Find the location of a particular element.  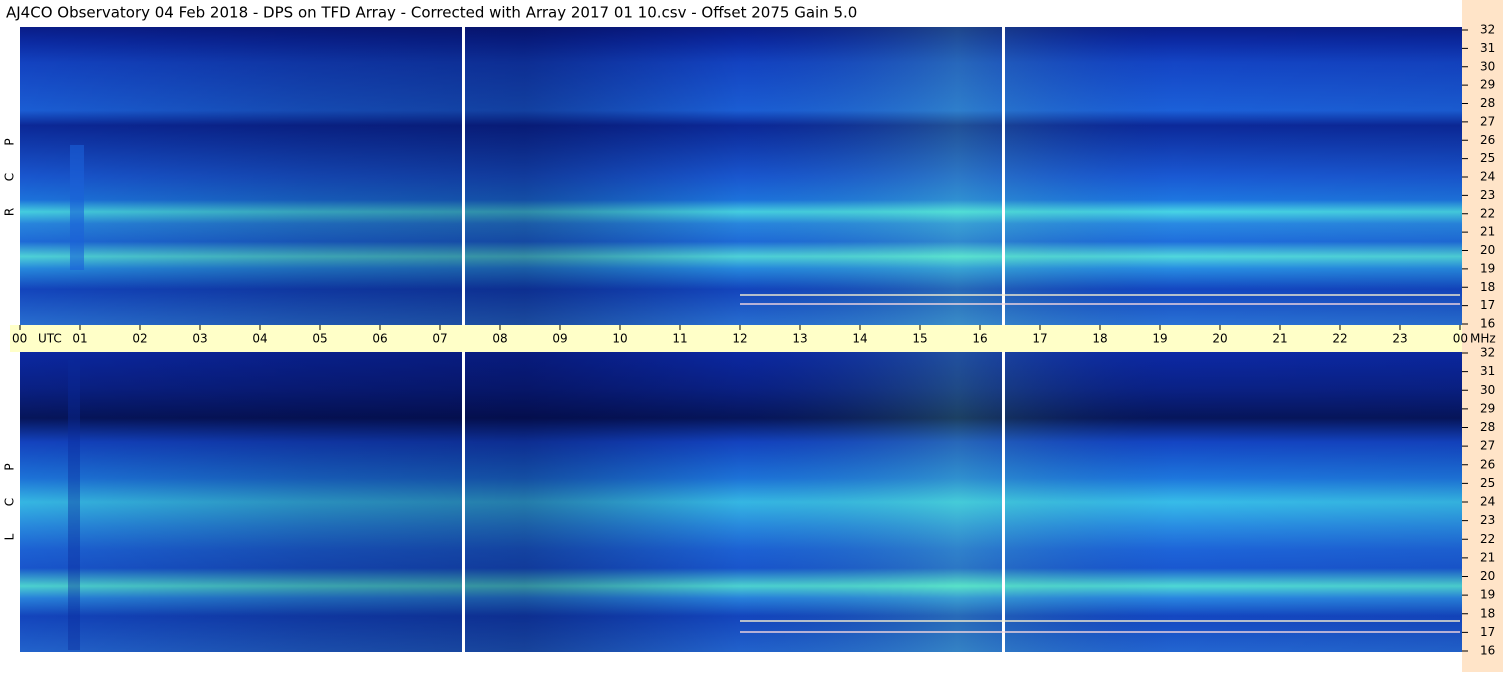

time-label: 01 is located at coordinates (79, 339).